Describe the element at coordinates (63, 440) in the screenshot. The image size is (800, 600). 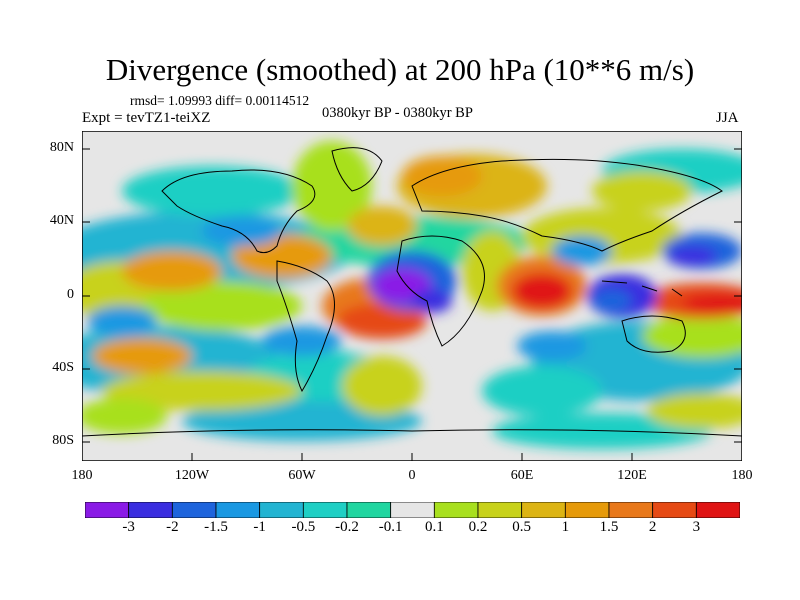
I see `y-label-80s: 80S` at that location.